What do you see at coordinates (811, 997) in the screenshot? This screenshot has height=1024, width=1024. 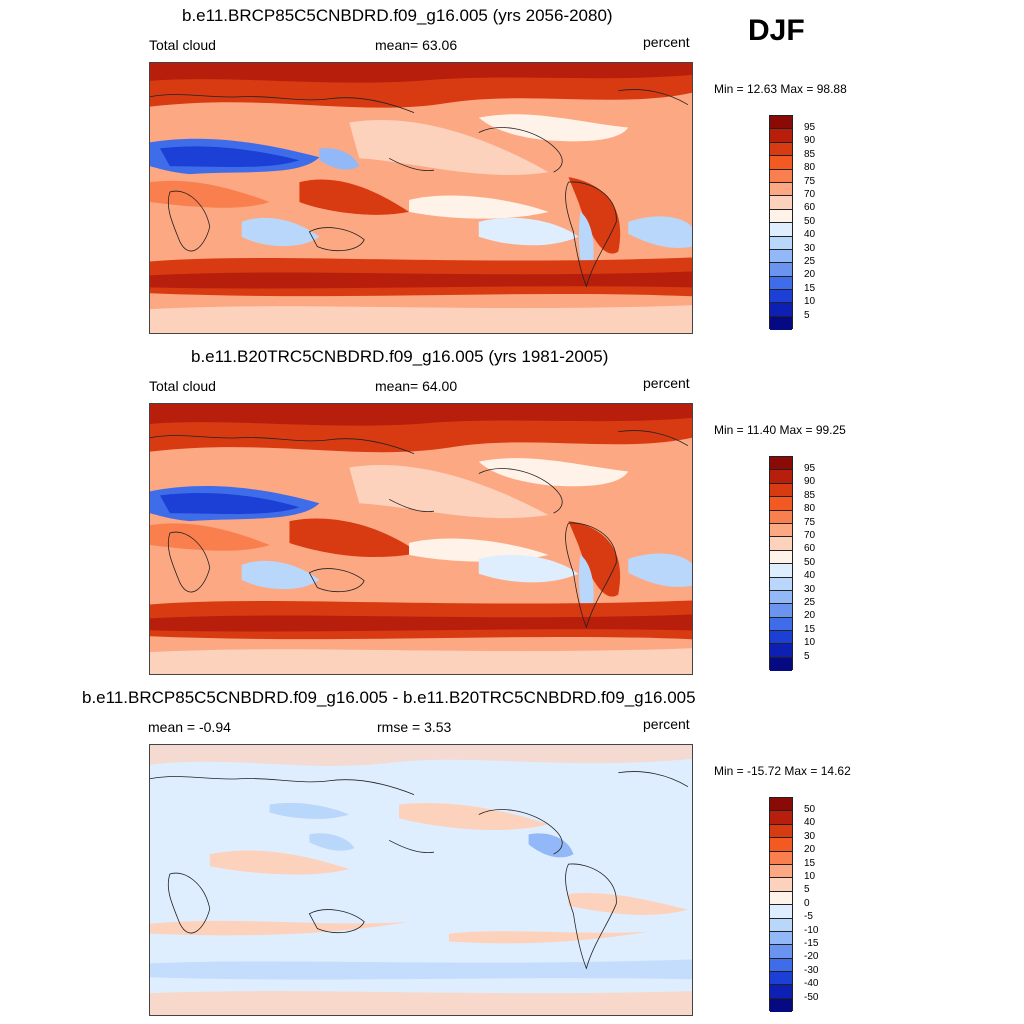 I see `colorbar-tick-label: -50` at bounding box center [811, 997].